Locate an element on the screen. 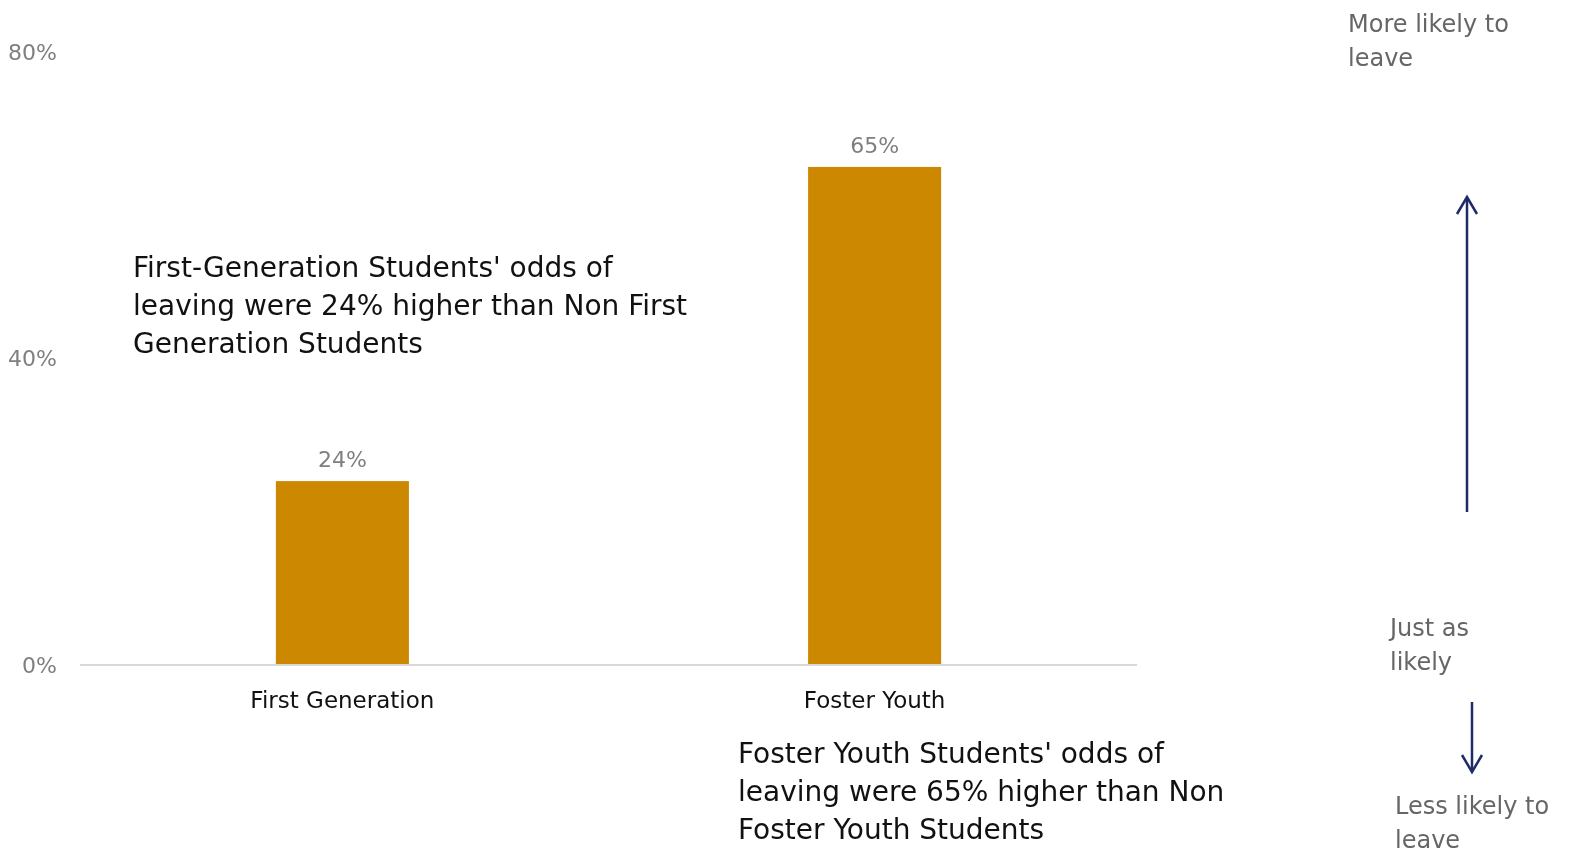 The width and height of the screenshot is (1577, 855). text: Foster Youth Students' odds of leaving were 65% higher than Non Foster Youth Students is located at coordinates (981, 791).